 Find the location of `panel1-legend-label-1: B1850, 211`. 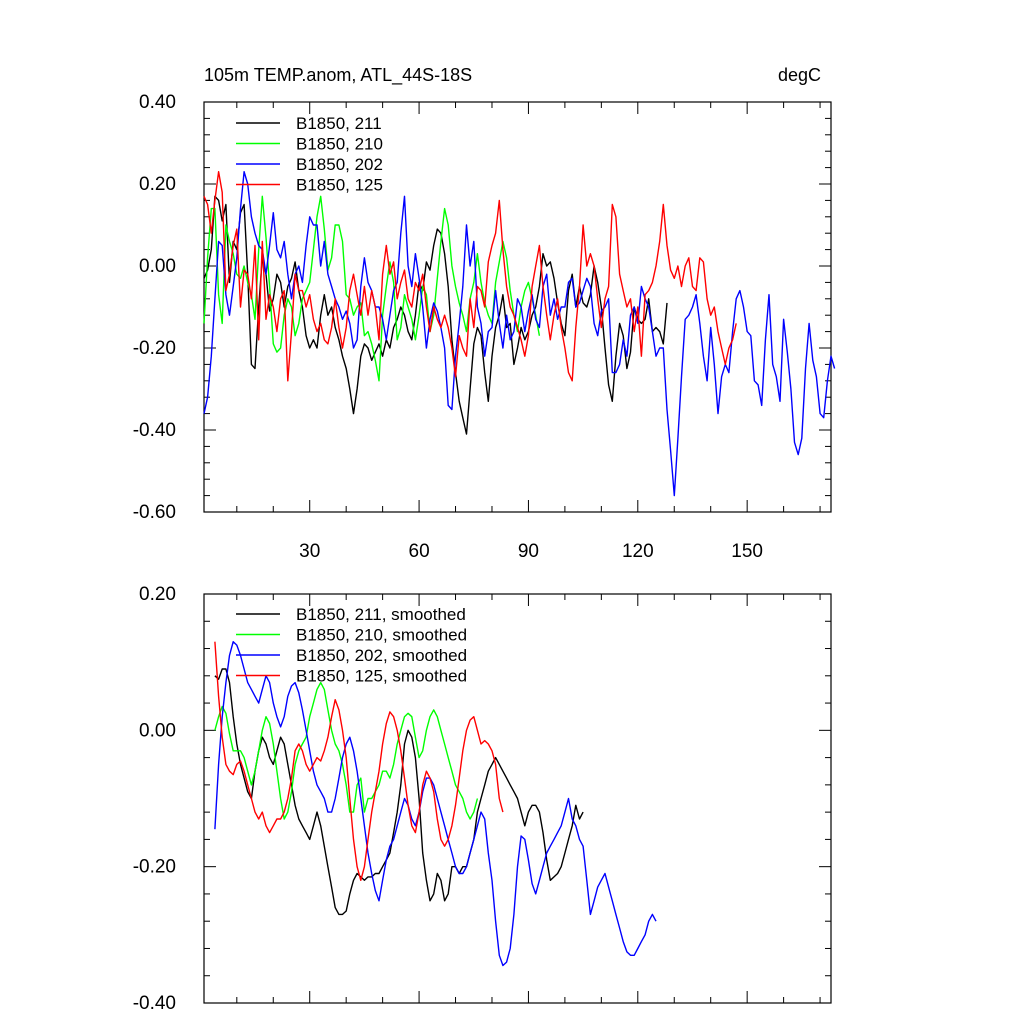

panel1-legend-label-1: B1850, 211 is located at coordinates (339, 123).